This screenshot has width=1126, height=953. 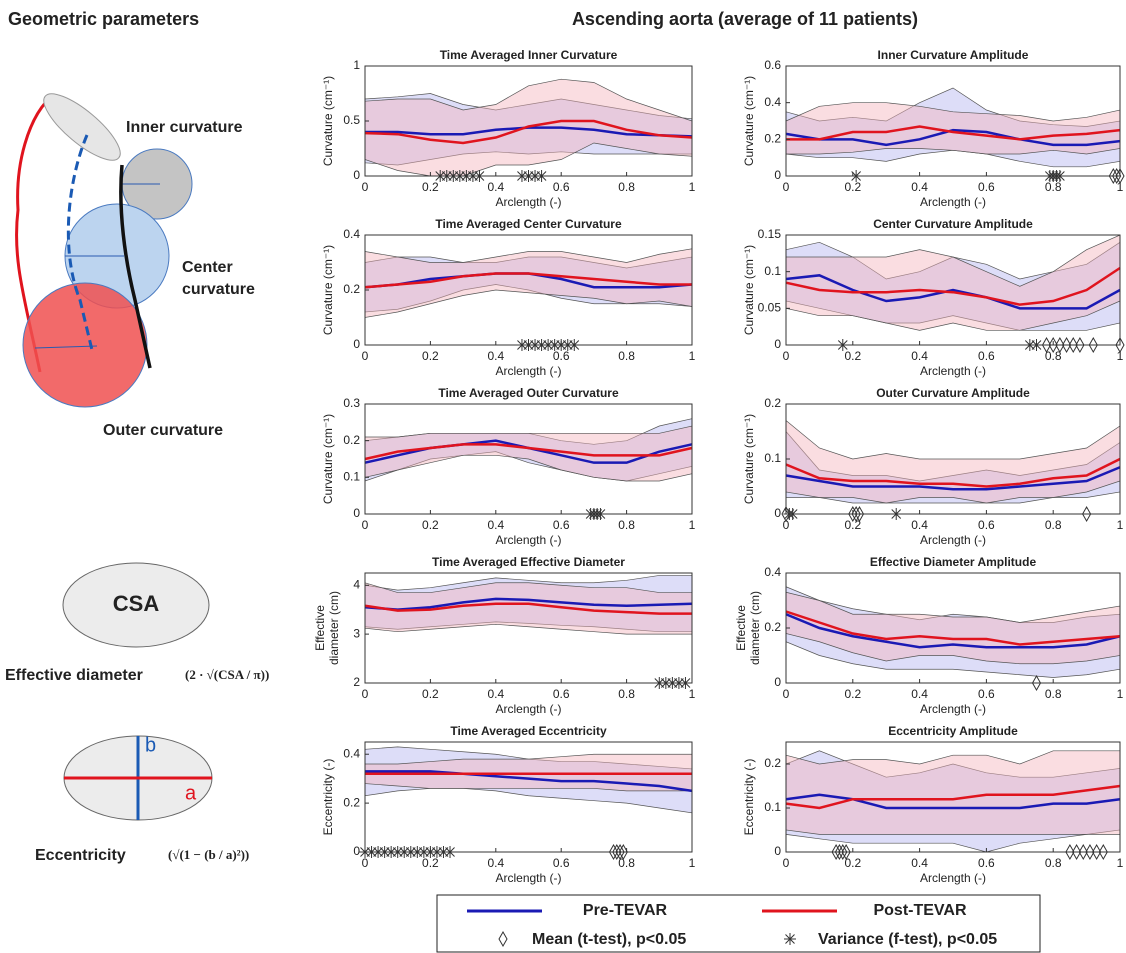 I want to click on inner-line, so click(x=135, y=266).